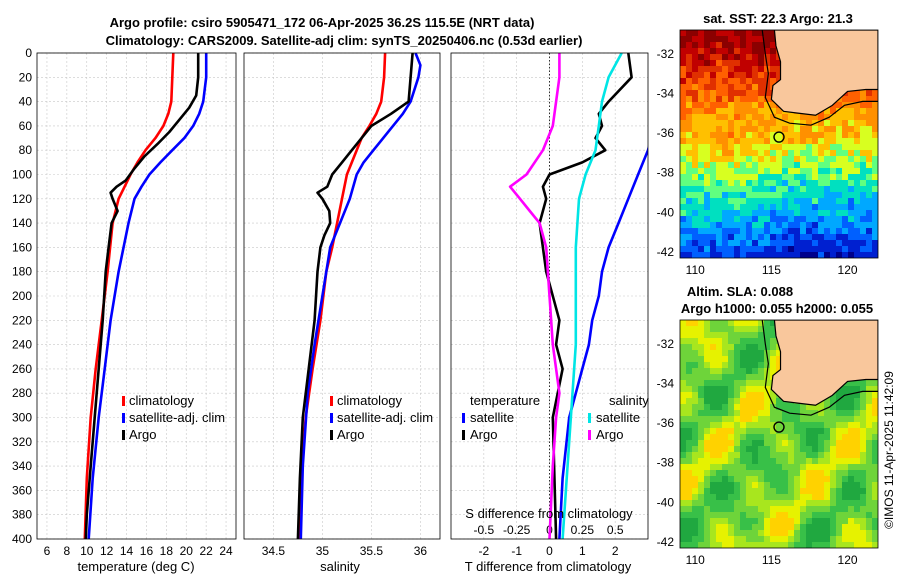  I want to click on salinity-legend: climatology satellite-adj. clim Argo, so click(381, 417).